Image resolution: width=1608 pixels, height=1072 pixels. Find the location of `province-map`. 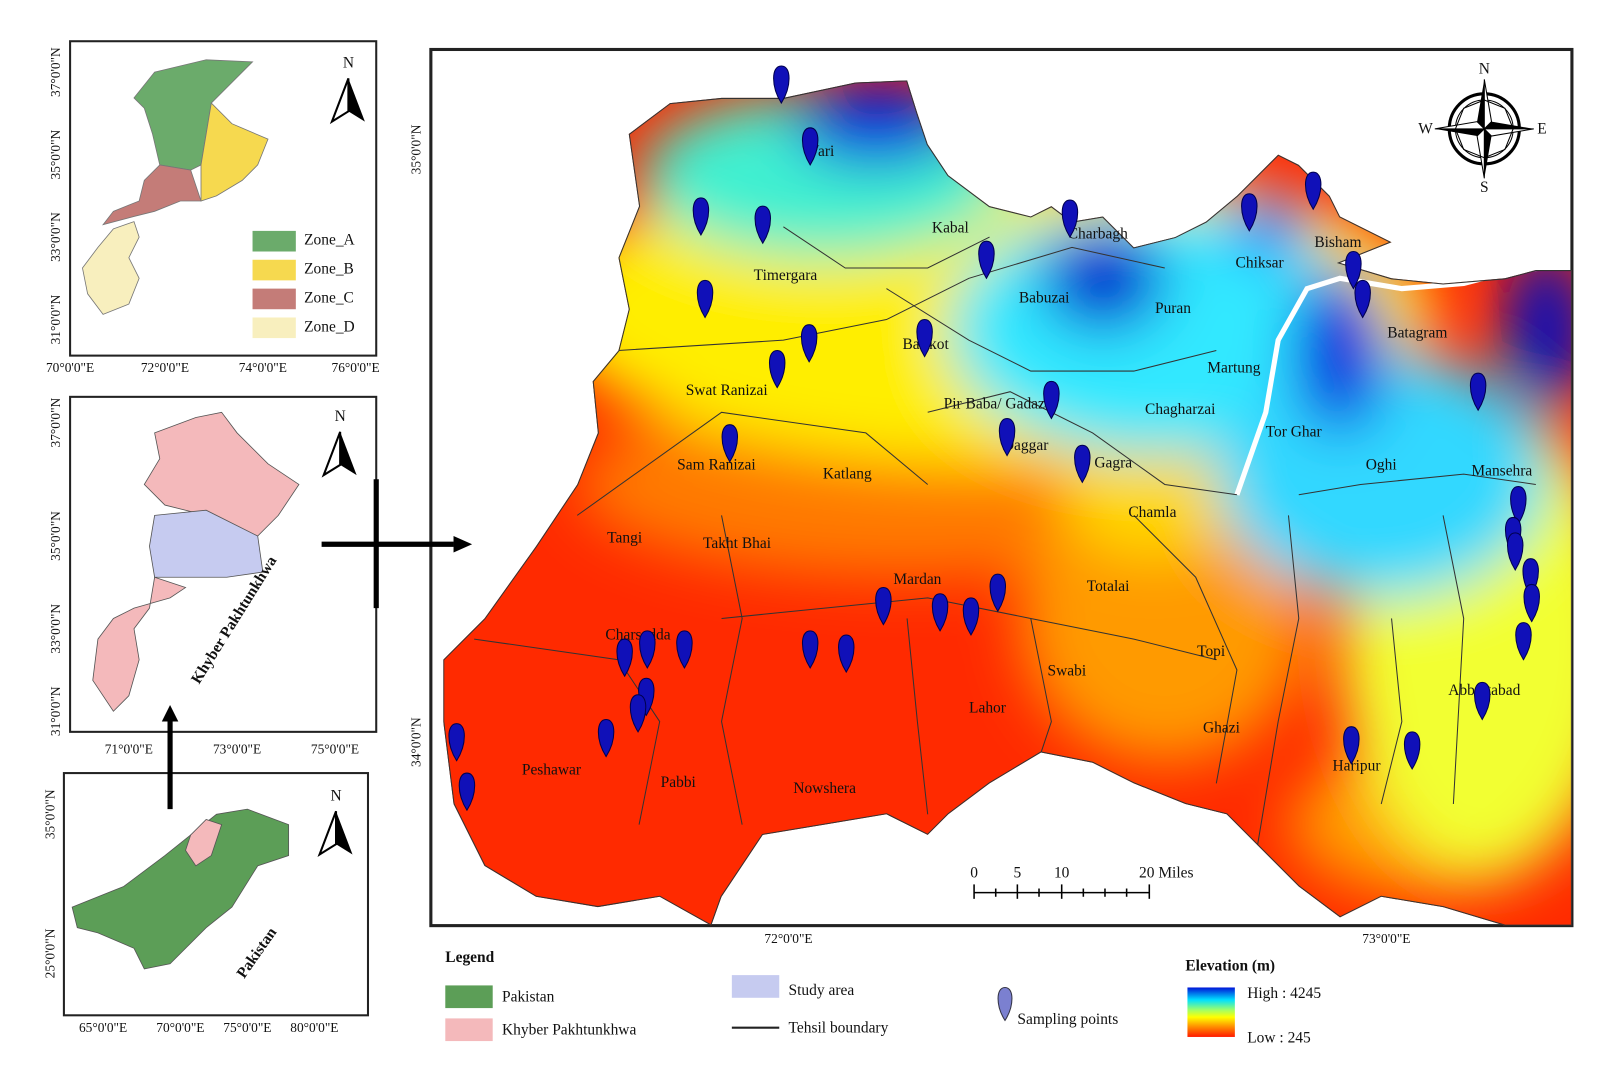

province-map is located at coordinates (196, 561).